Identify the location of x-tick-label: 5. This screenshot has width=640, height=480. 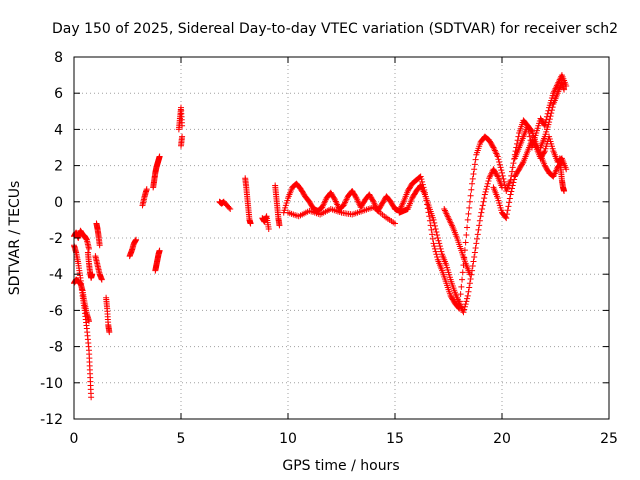
(181, 439).